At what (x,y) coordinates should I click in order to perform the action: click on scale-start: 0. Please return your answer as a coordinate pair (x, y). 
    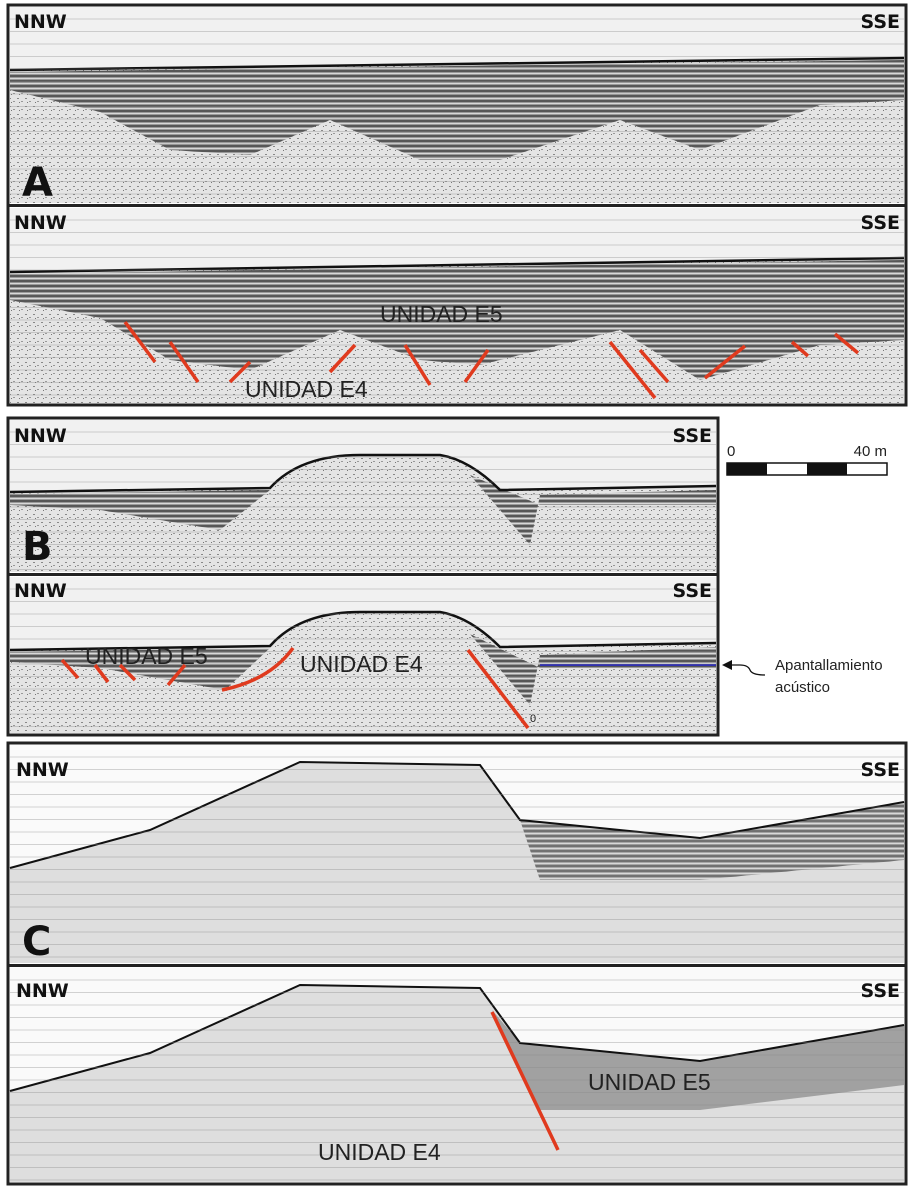
    Looking at the image, I should click on (731, 451).